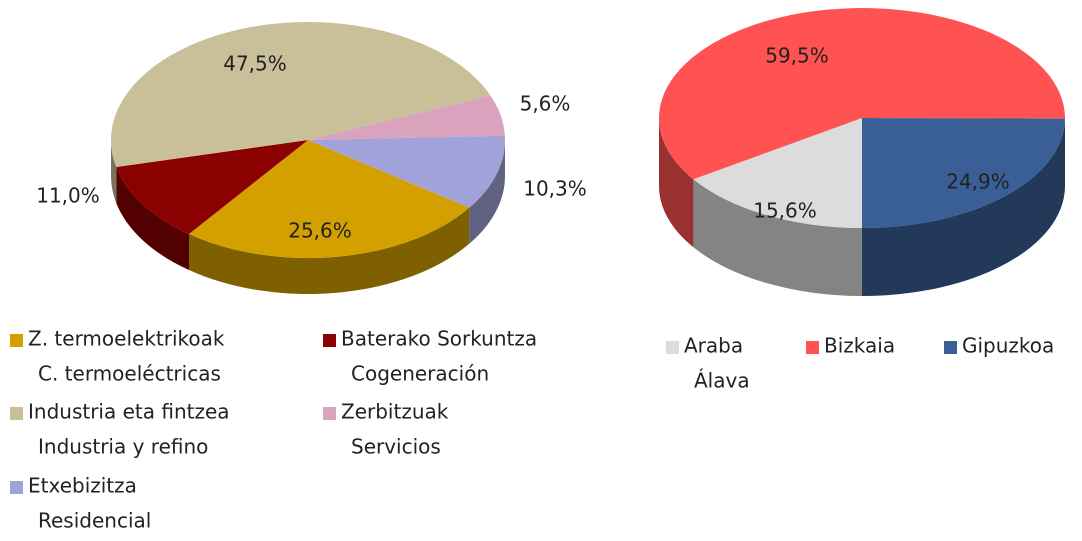  What do you see at coordinates (255, 64) in the screenshot?
I see `data-label: 47,5%` at bounding box center [255, 64].